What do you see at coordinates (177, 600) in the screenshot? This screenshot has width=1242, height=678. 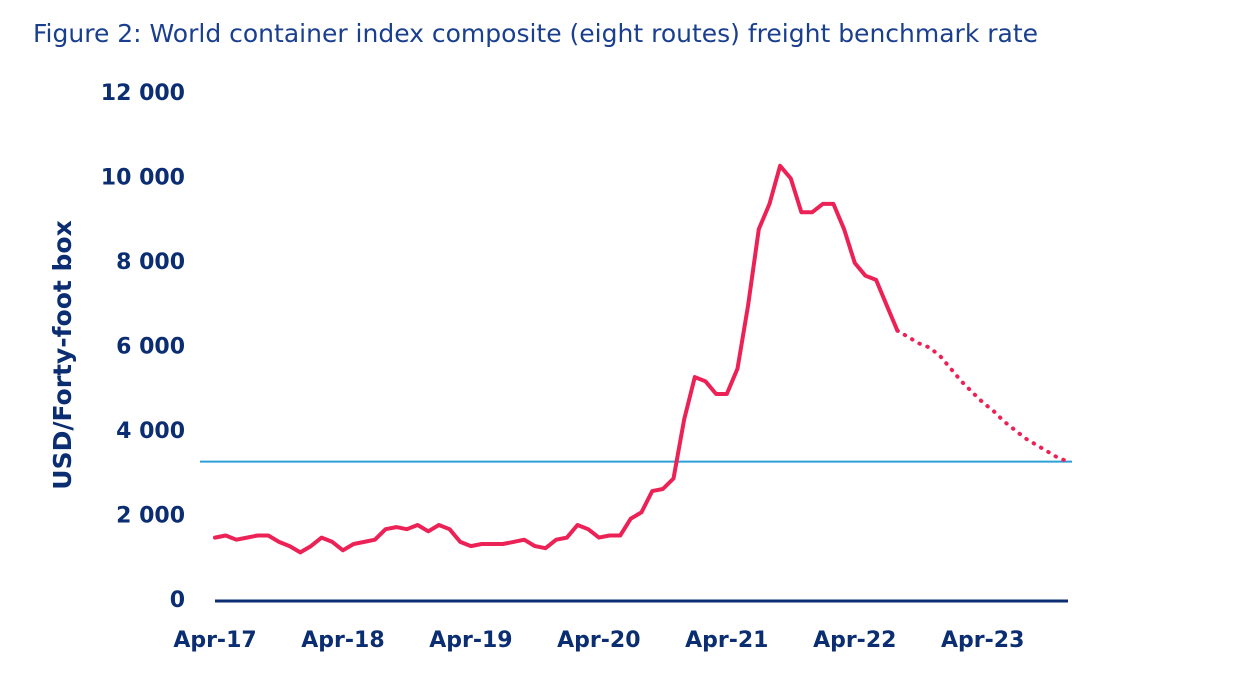 I see `y-tick-label: 0` at bounding box center [177, 600].